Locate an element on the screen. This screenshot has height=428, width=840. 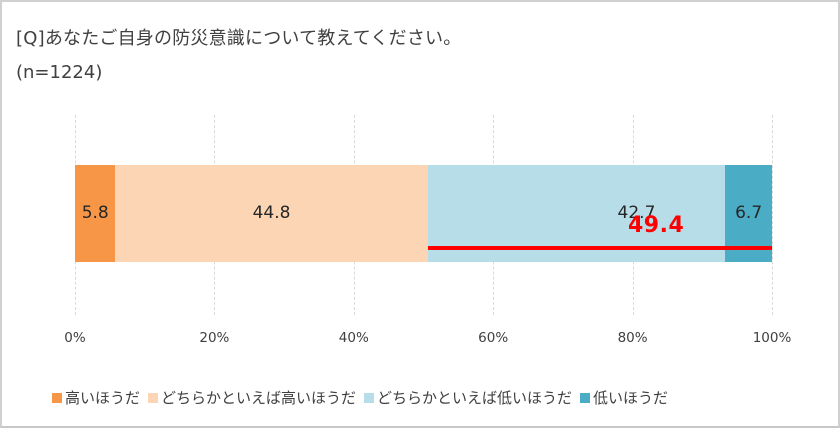
x-tick-label: 80% is located at coordinates (632, 338).